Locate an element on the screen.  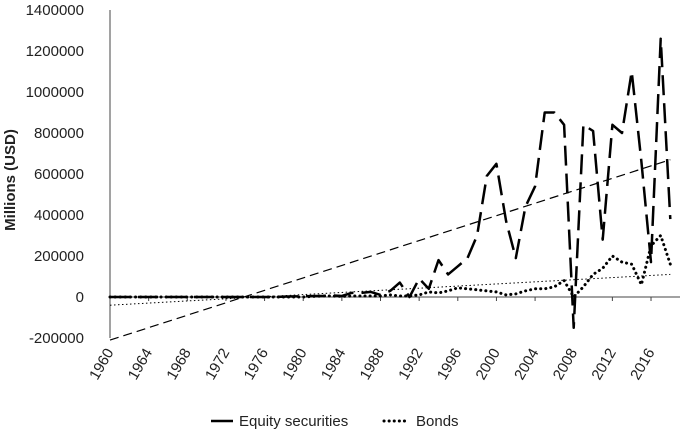
legend: Equity securities Bonds is located at coordinates (335, 421).